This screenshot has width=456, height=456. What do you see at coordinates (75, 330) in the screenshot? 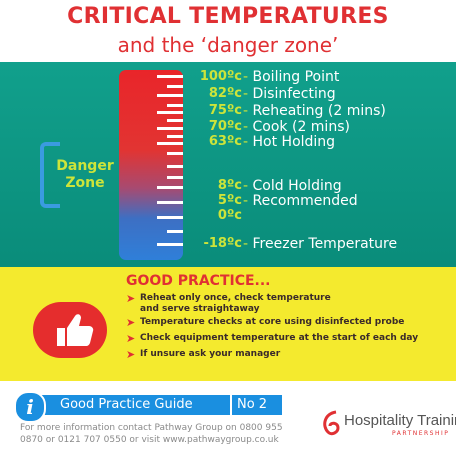
I see `thumbs-up-icon` at bounding box center [75, 330].